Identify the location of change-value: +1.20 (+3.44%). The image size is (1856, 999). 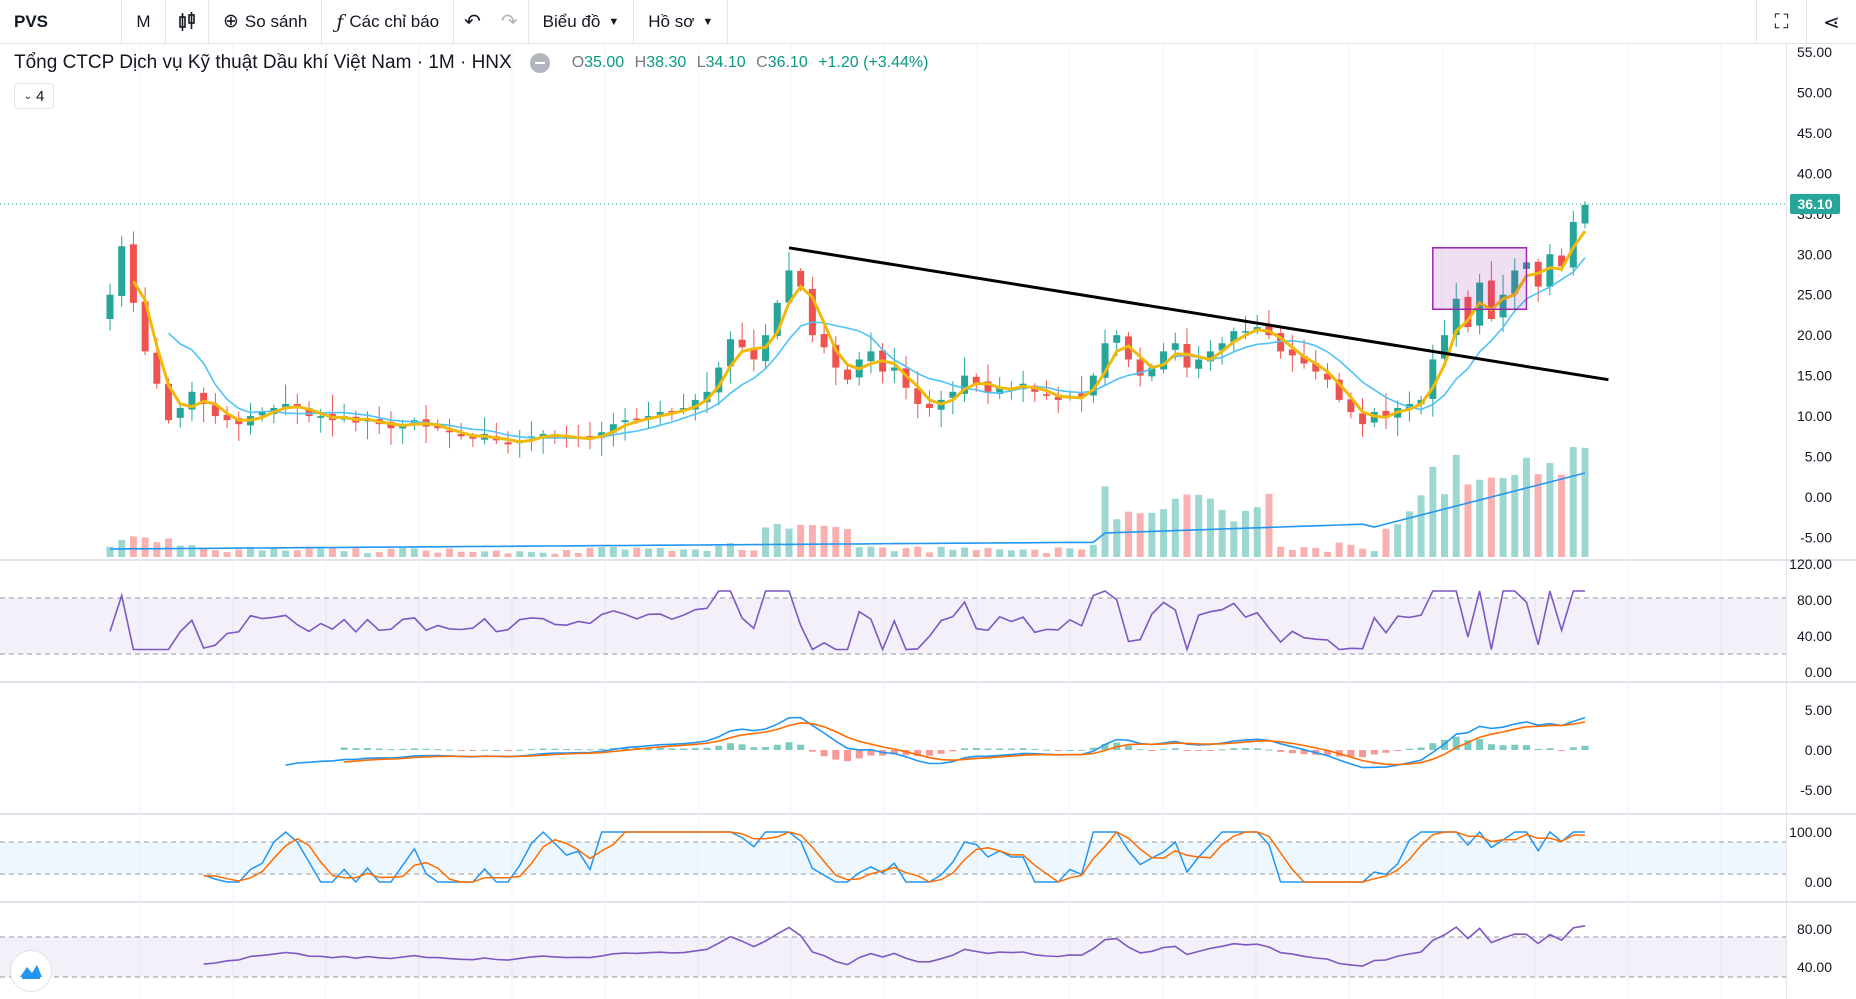
(873, 62).